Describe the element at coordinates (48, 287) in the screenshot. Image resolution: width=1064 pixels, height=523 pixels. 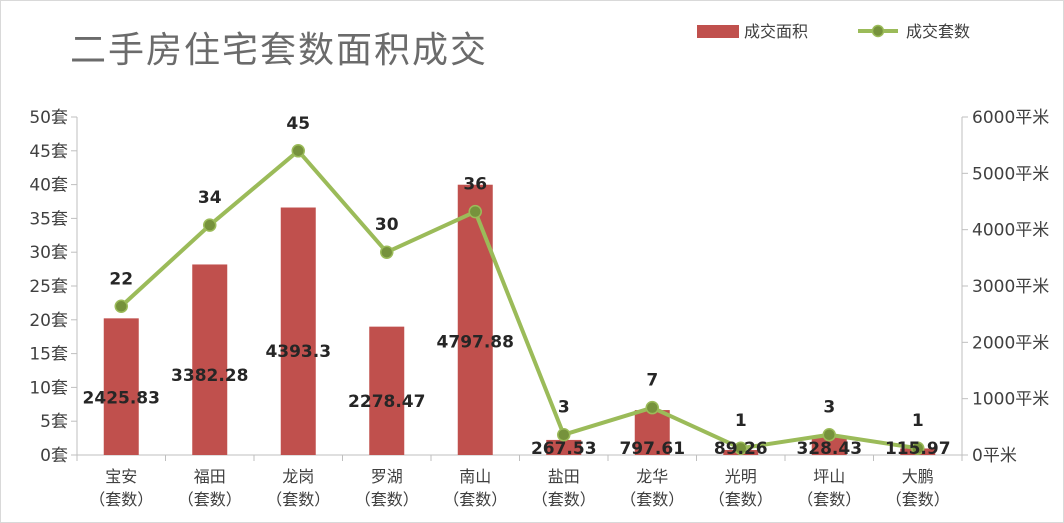
I see `y-left-tick-label: 25套` at that location.